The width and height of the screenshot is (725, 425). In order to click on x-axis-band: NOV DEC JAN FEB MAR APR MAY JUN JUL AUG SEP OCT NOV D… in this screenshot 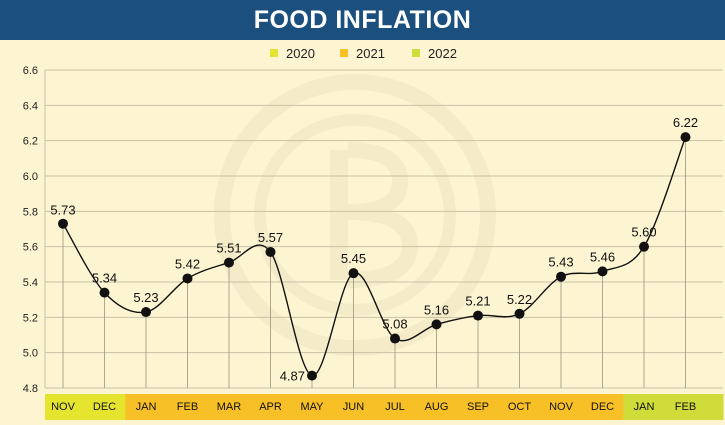, I will do `click(384, 407)`.